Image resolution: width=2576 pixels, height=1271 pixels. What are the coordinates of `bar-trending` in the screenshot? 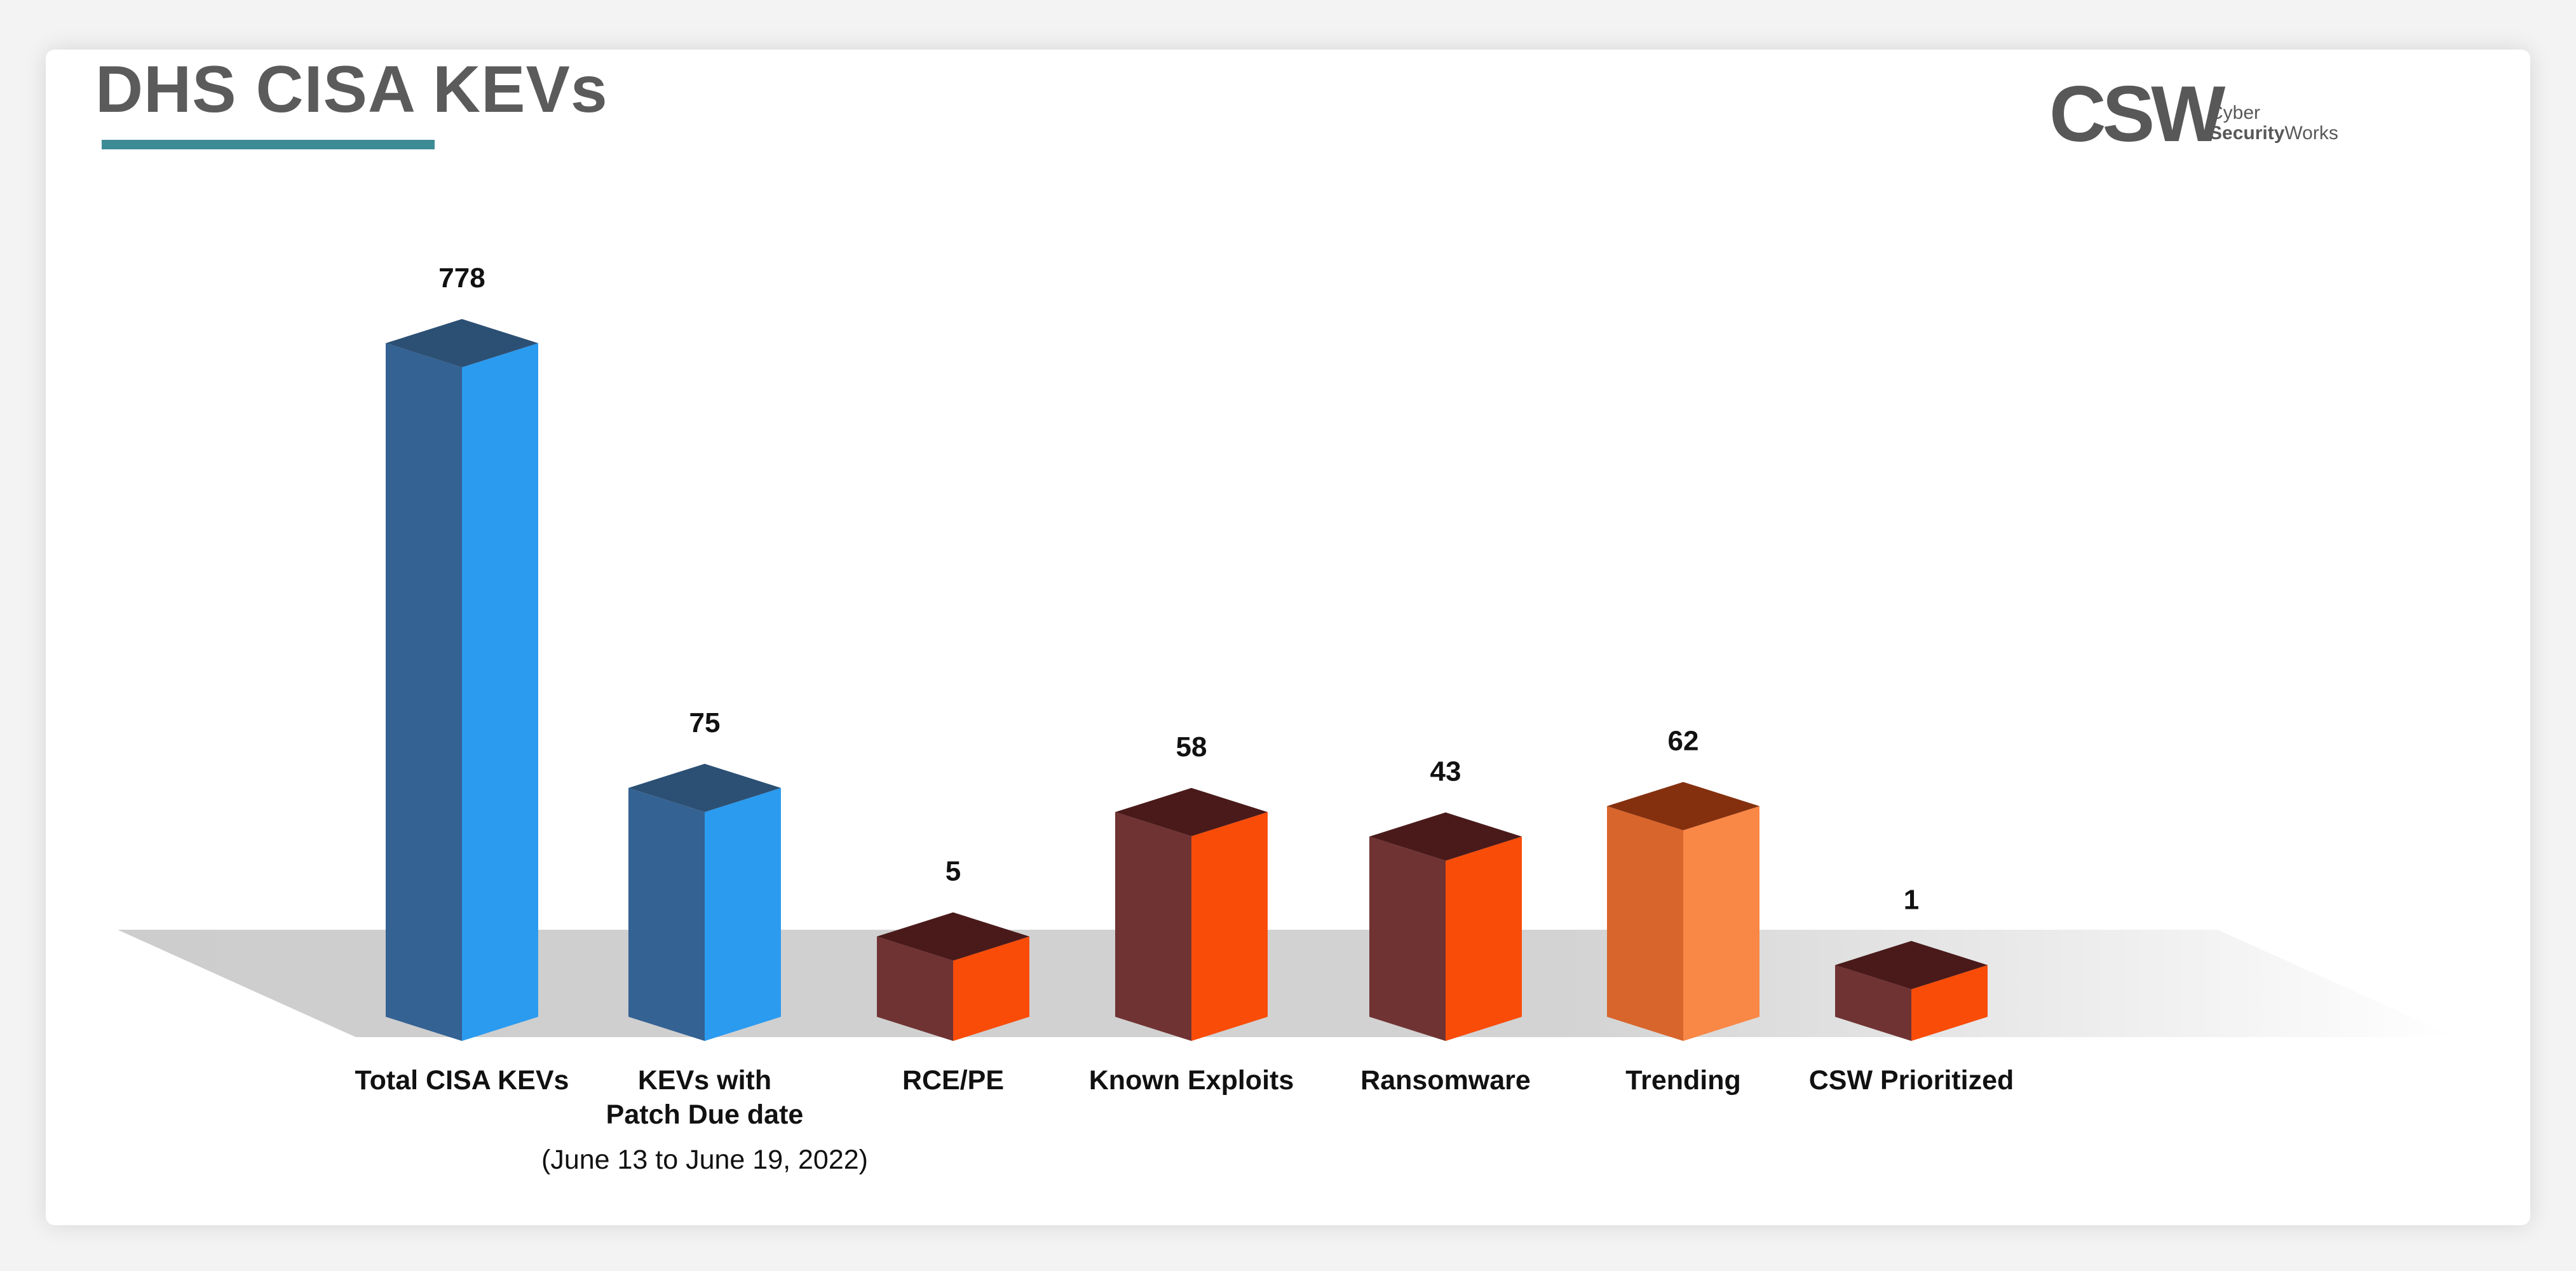 It's located at (1683, 911).